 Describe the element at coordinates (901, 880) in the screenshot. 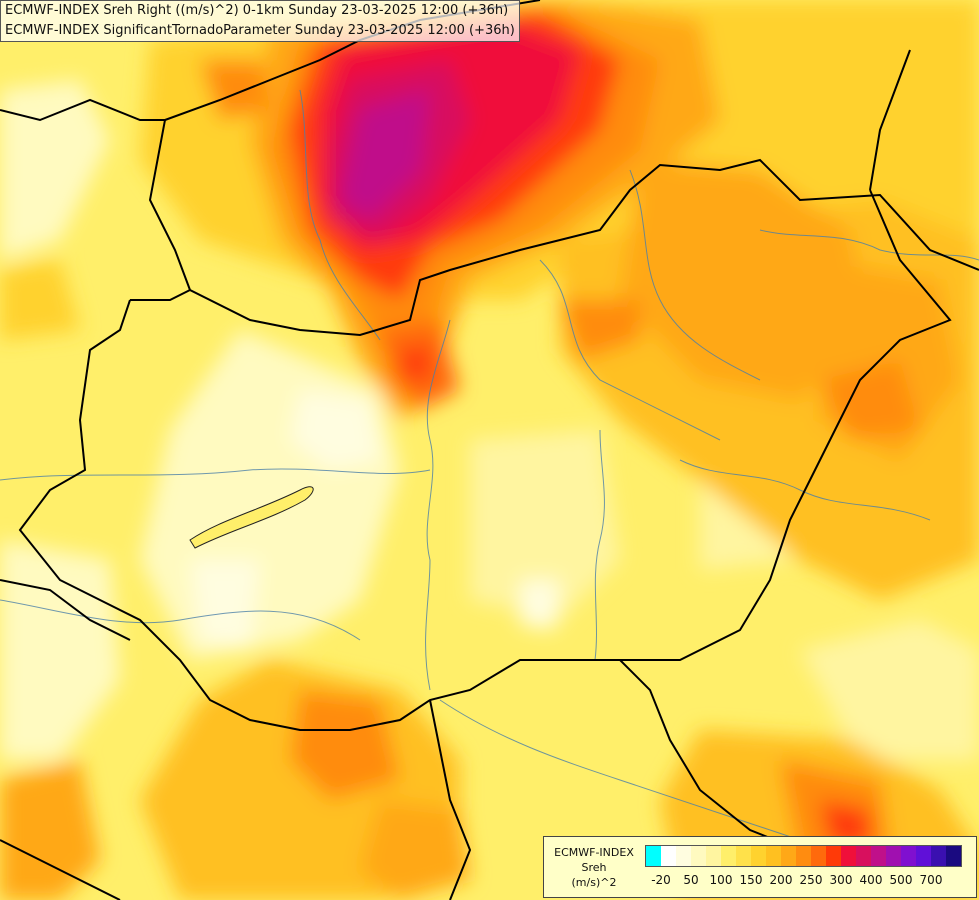

I see `legend-tick-label: 500` at that location.